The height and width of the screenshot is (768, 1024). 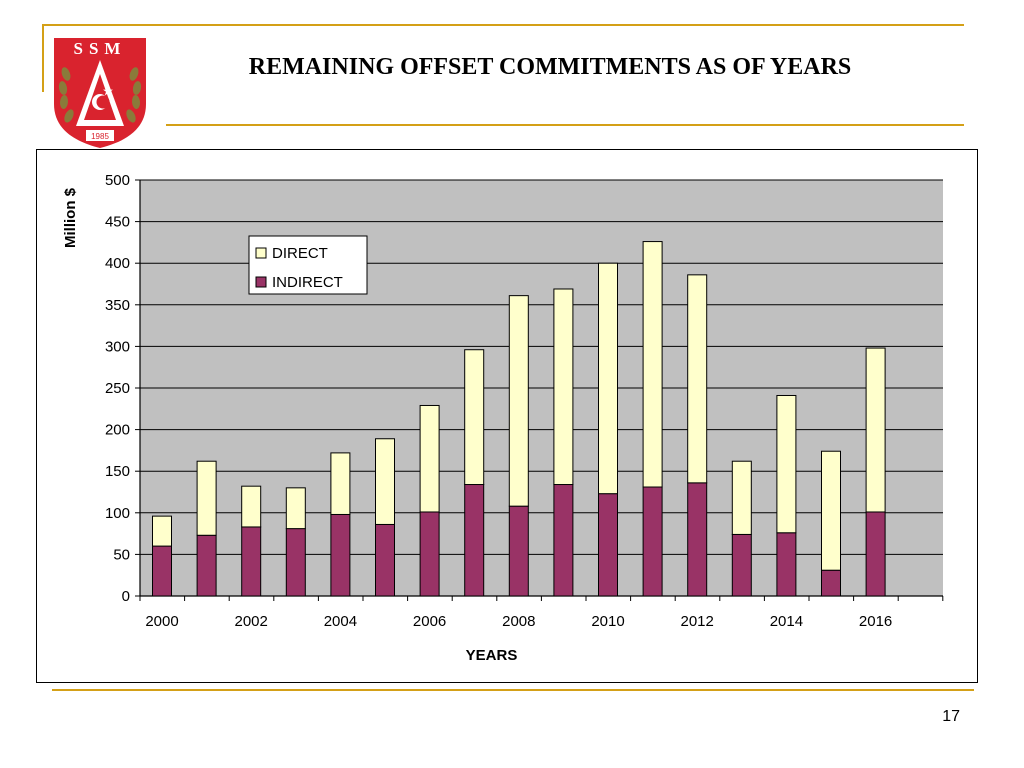 What do you see at coordinates (385, 481) in the screenshot?
I see `bar-direct-2005` at bounding box center [385, 481].